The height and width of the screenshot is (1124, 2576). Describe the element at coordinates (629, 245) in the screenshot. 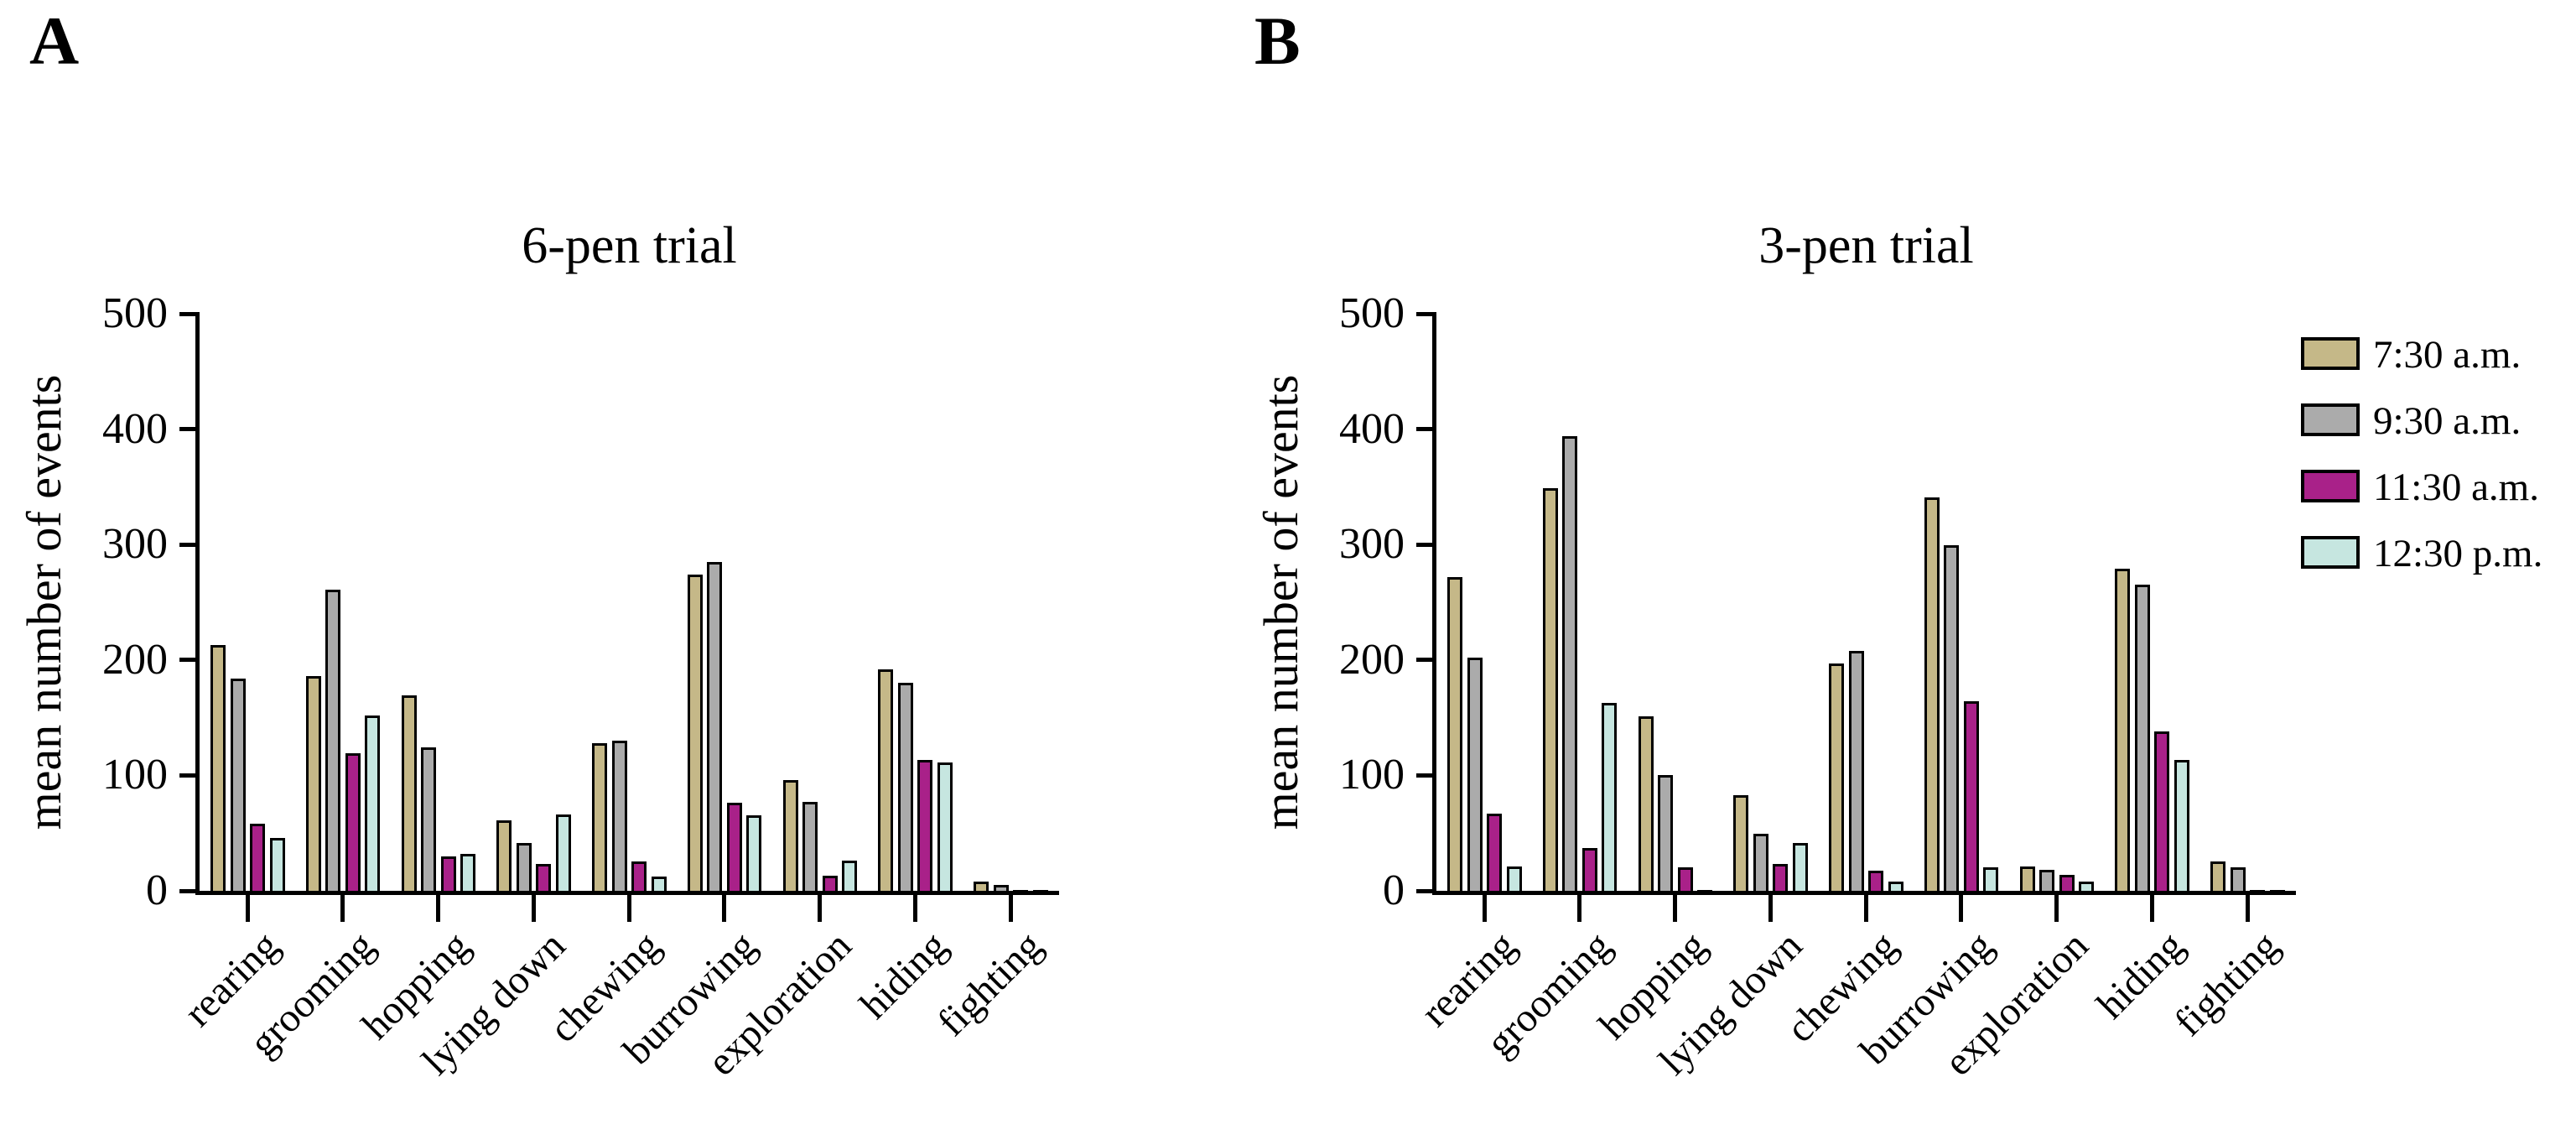

I see `panel-a-title: 6-pen trial` at that location.